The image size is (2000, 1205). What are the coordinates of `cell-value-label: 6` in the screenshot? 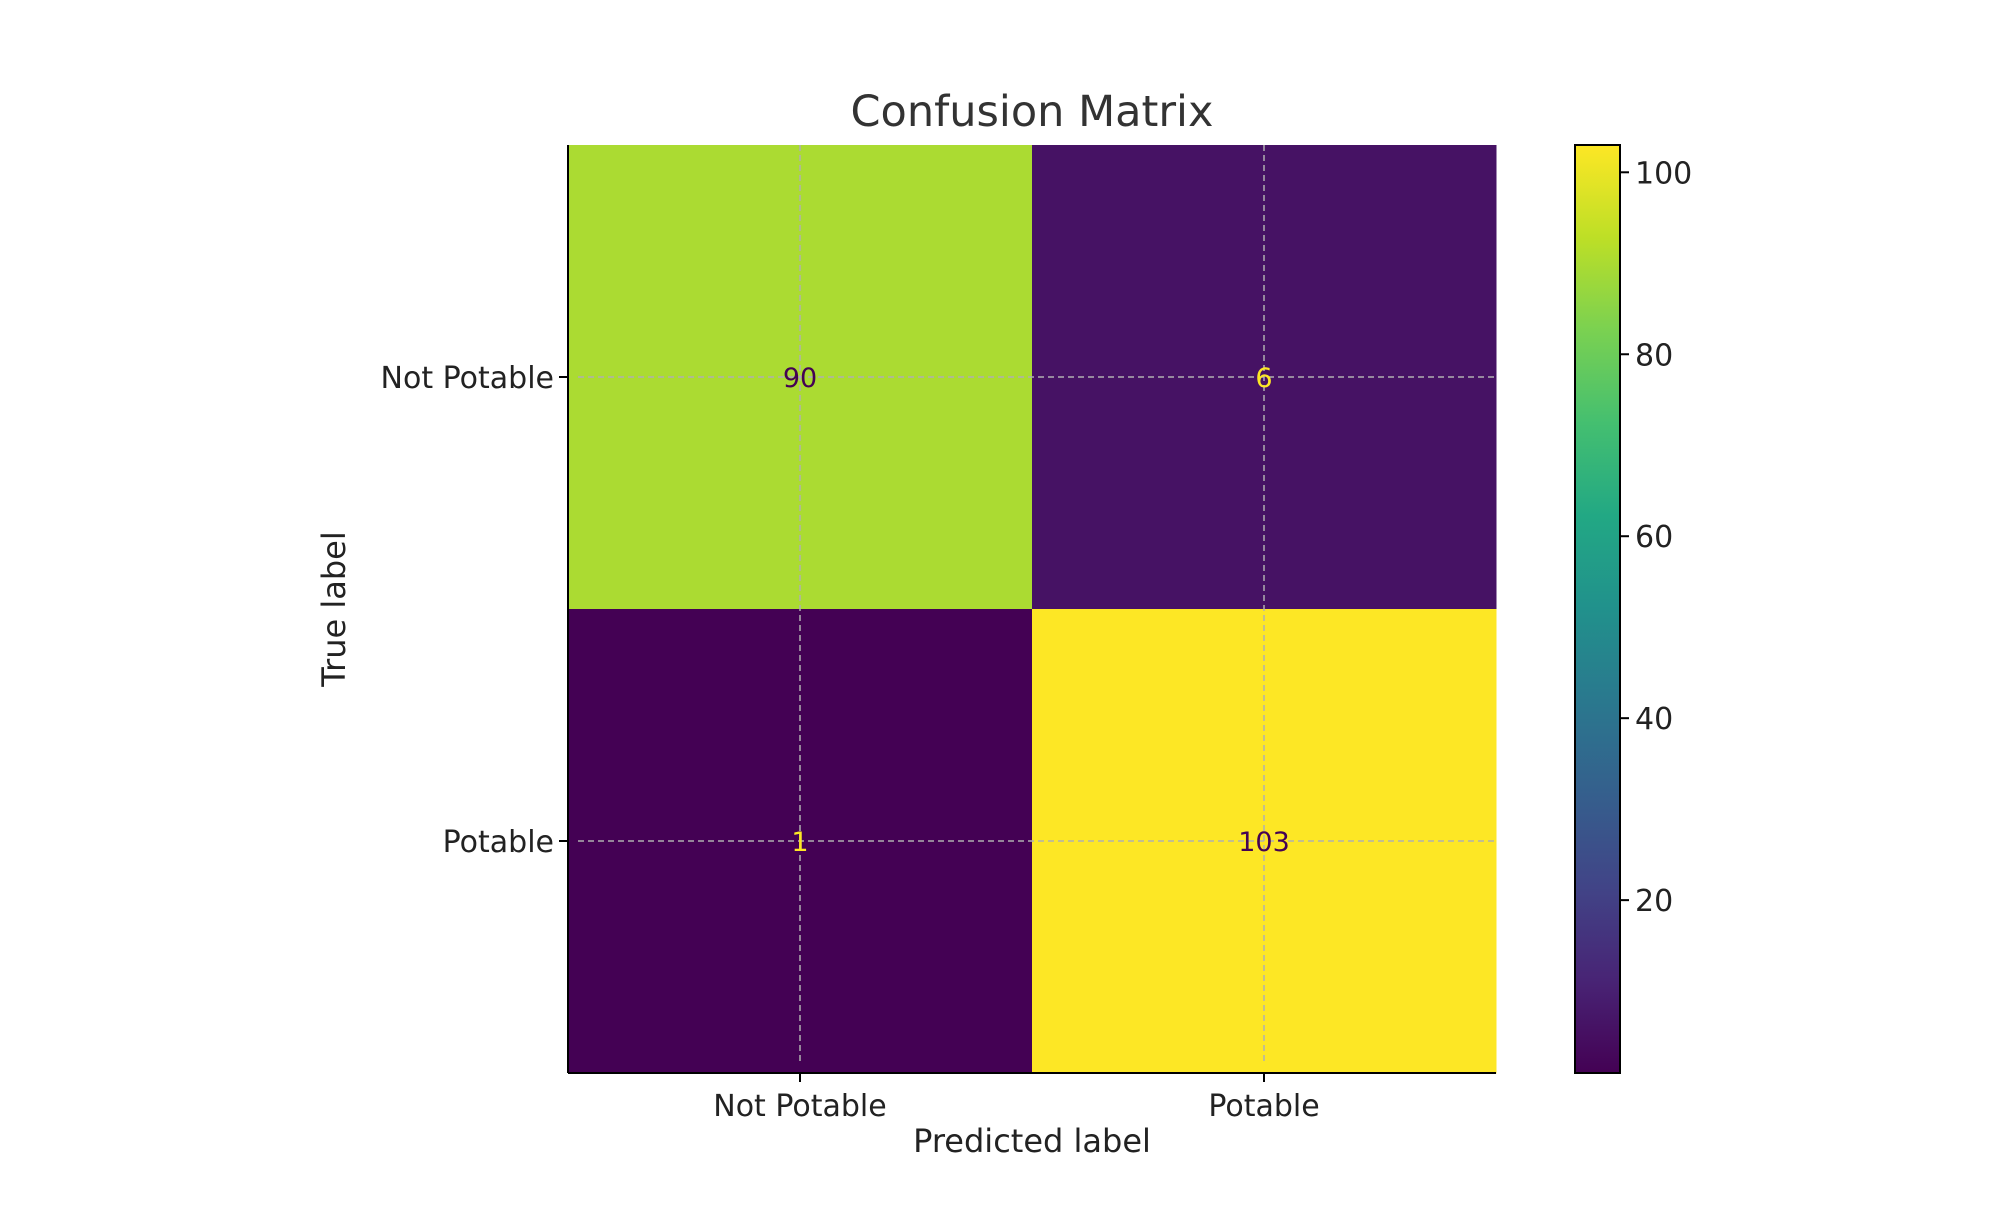 It's located at (1263, 378).